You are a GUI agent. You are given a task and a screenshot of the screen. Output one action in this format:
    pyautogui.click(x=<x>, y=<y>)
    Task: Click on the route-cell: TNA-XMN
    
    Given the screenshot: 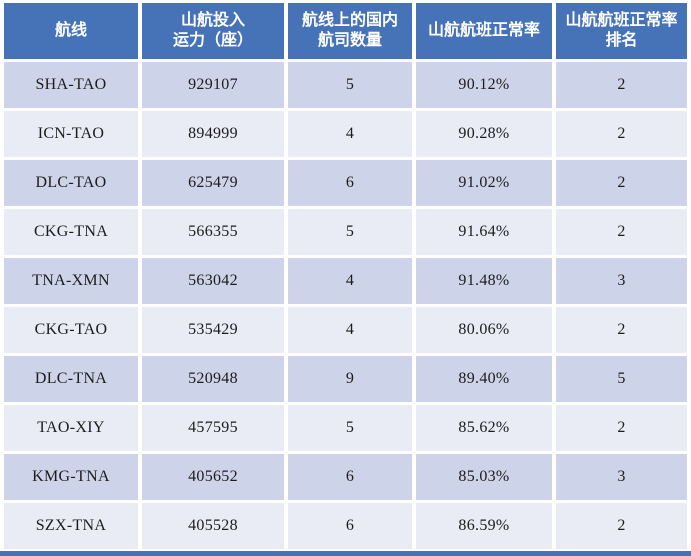 What is the action you would take?
    pyautogui.click(x=71, y=281)
    